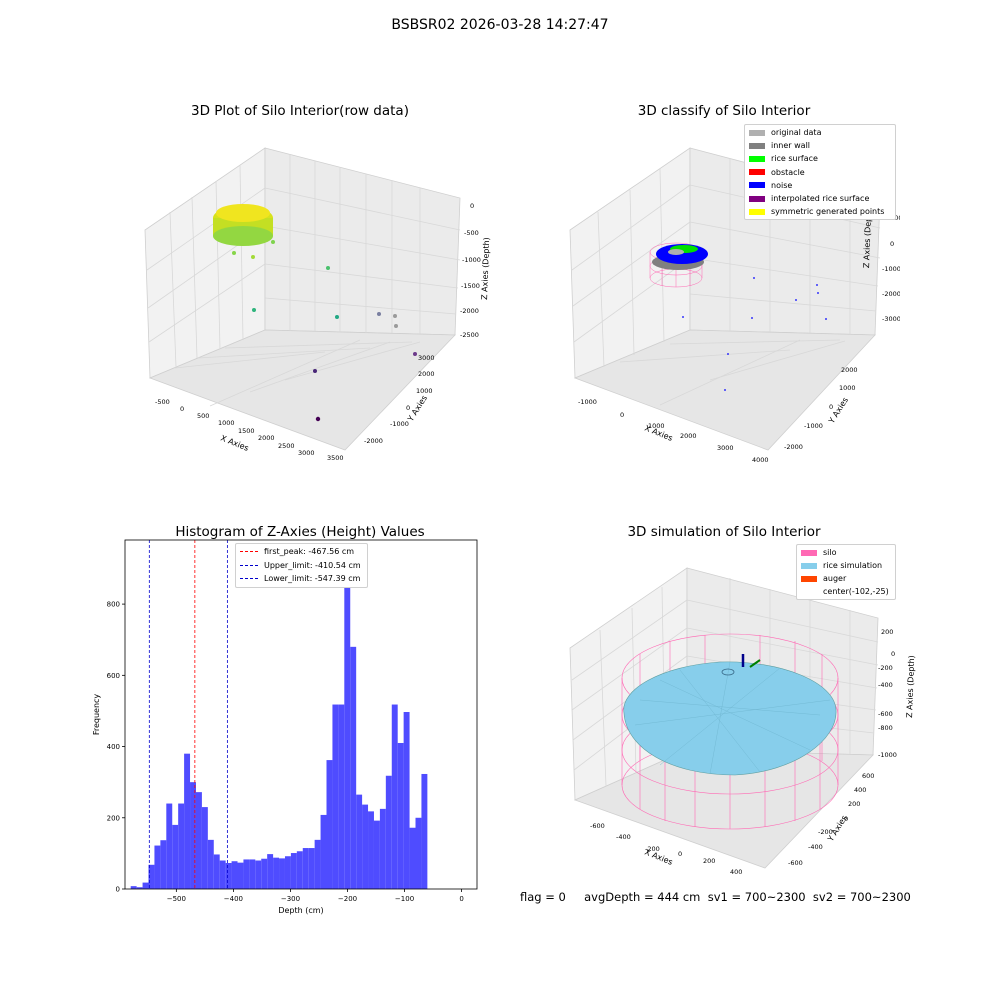 Image resolution: width=1000 pixels, height=1000 pixels. What do you see at coordinates (688, 436) in the screenshot?
I see `panel2-x-tick: 2000` at bounding box center [688, 436].